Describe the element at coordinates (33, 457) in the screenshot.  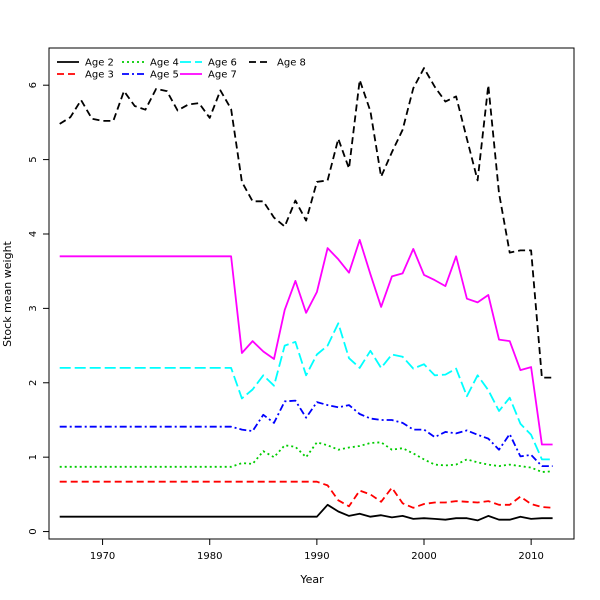
I see `y-tick-label: 1` at that location.